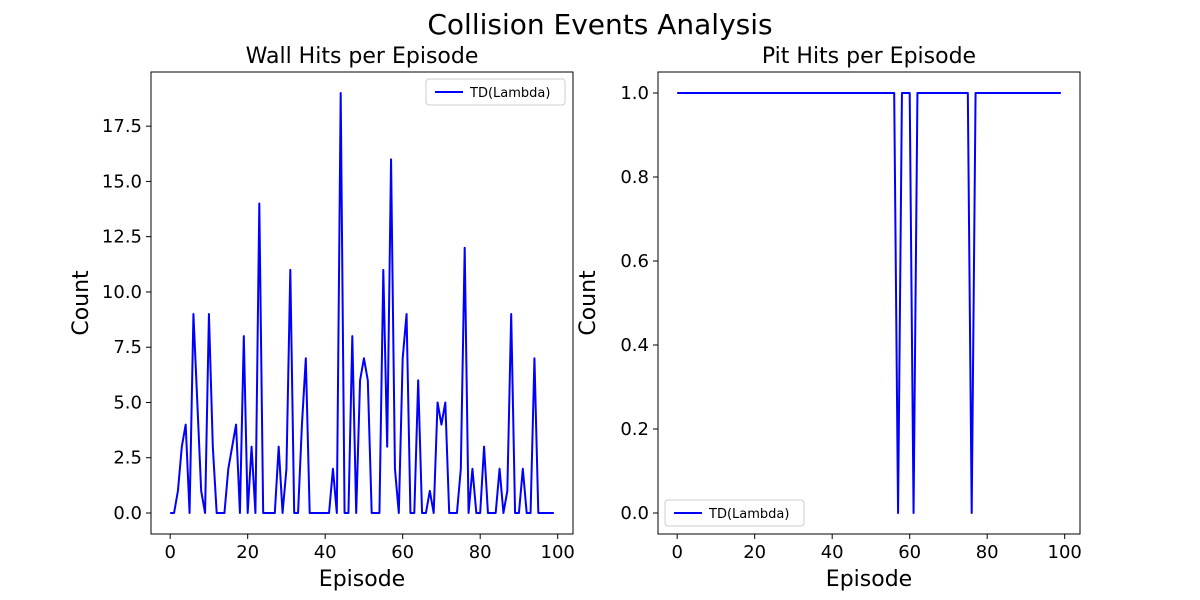 This screenshot has width=1200, height=600. Describe the element at coordinates (169, 552) in the screenshot. I see `wall-x-tick-label: 0` at that location.